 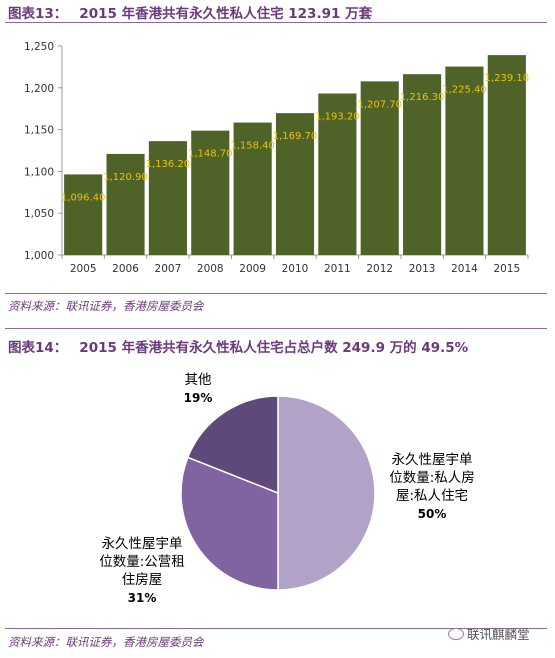 What do you see at coordinates (210, 192) in the screenshot?
I see `bar-2008` at bounding box center [210, 192].